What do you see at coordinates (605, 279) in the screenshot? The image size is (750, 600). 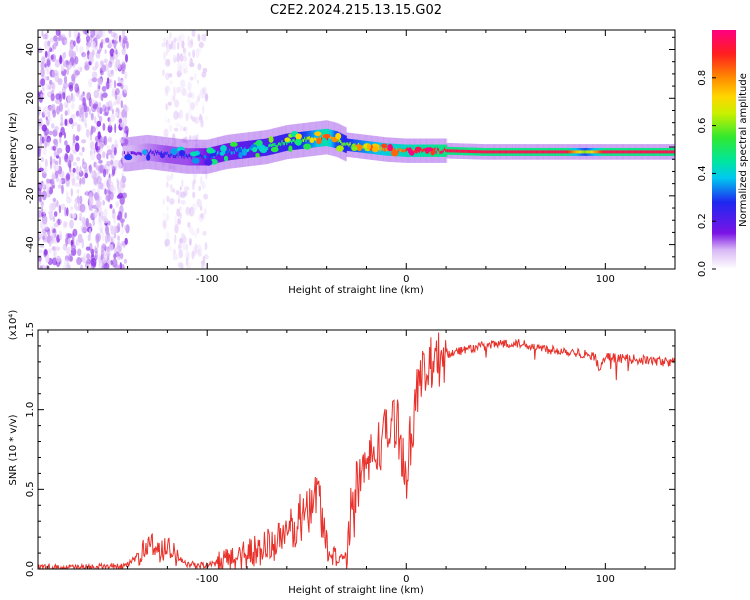 I see `x-tick-label: 100` at bounding box center [605, 279].